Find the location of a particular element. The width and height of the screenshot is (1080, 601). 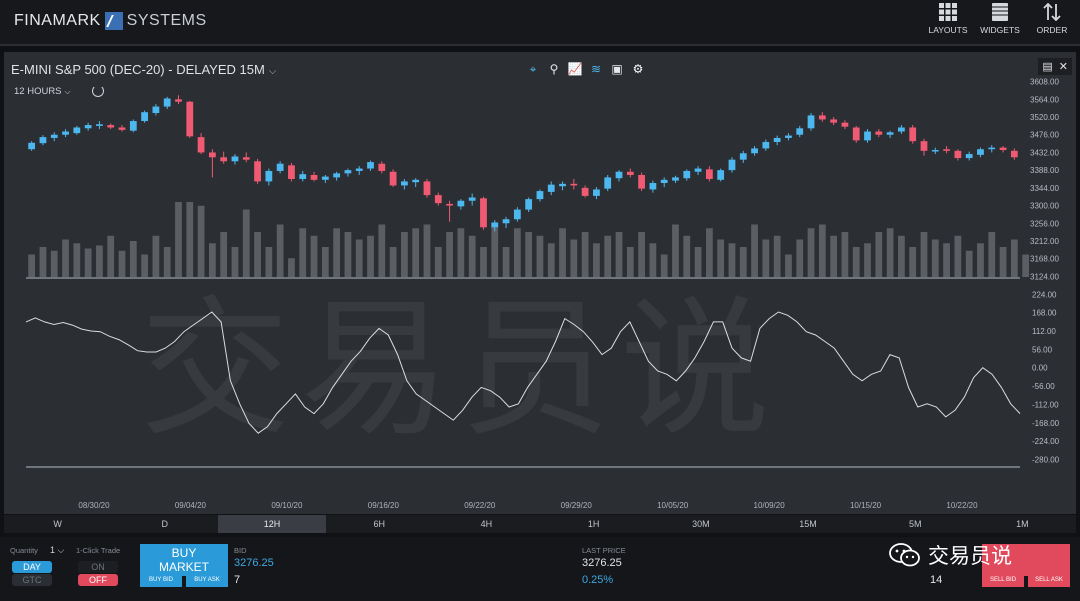

oneclick-on-button: ON is located at coordinates (98, 567).